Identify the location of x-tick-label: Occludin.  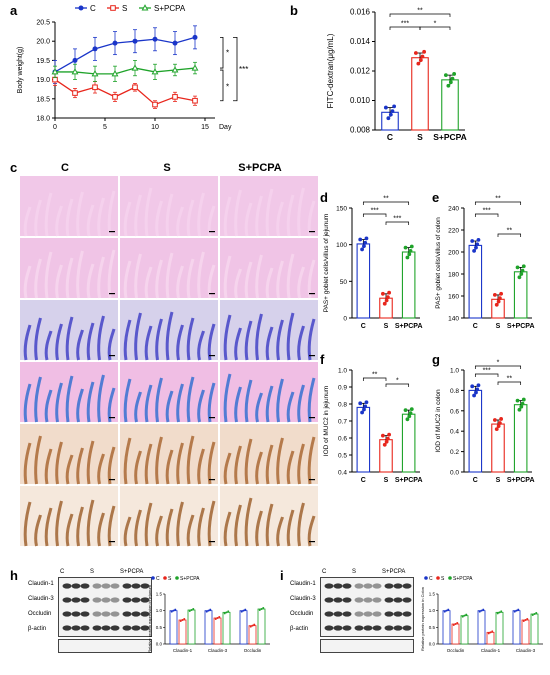
(253, 650).